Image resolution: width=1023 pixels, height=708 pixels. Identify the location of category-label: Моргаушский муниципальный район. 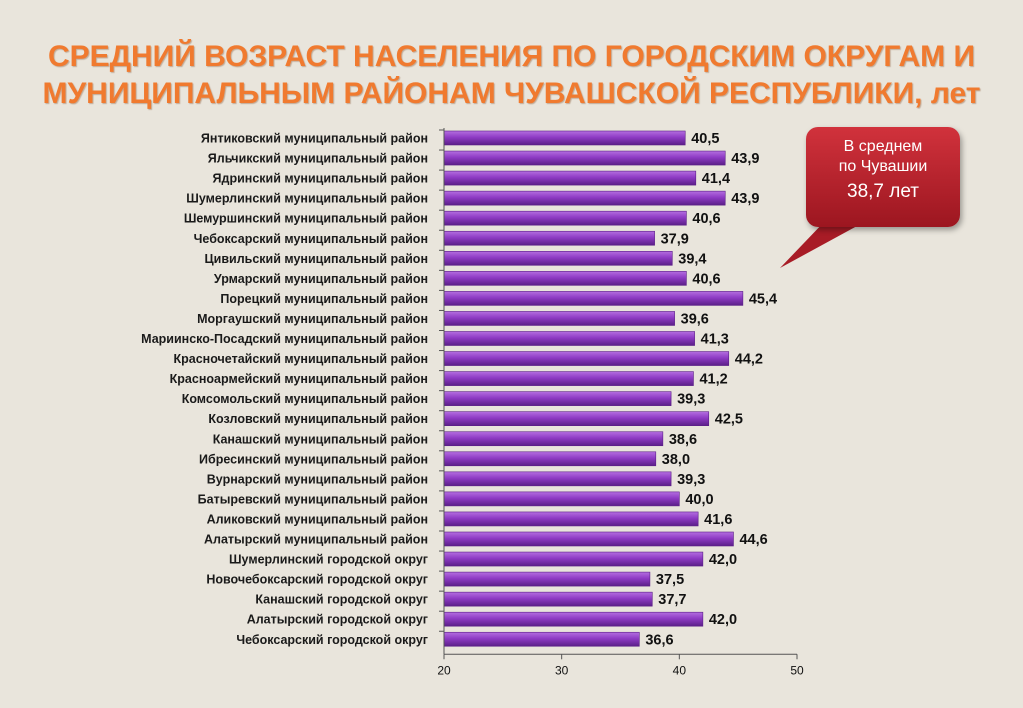
(312, 319).